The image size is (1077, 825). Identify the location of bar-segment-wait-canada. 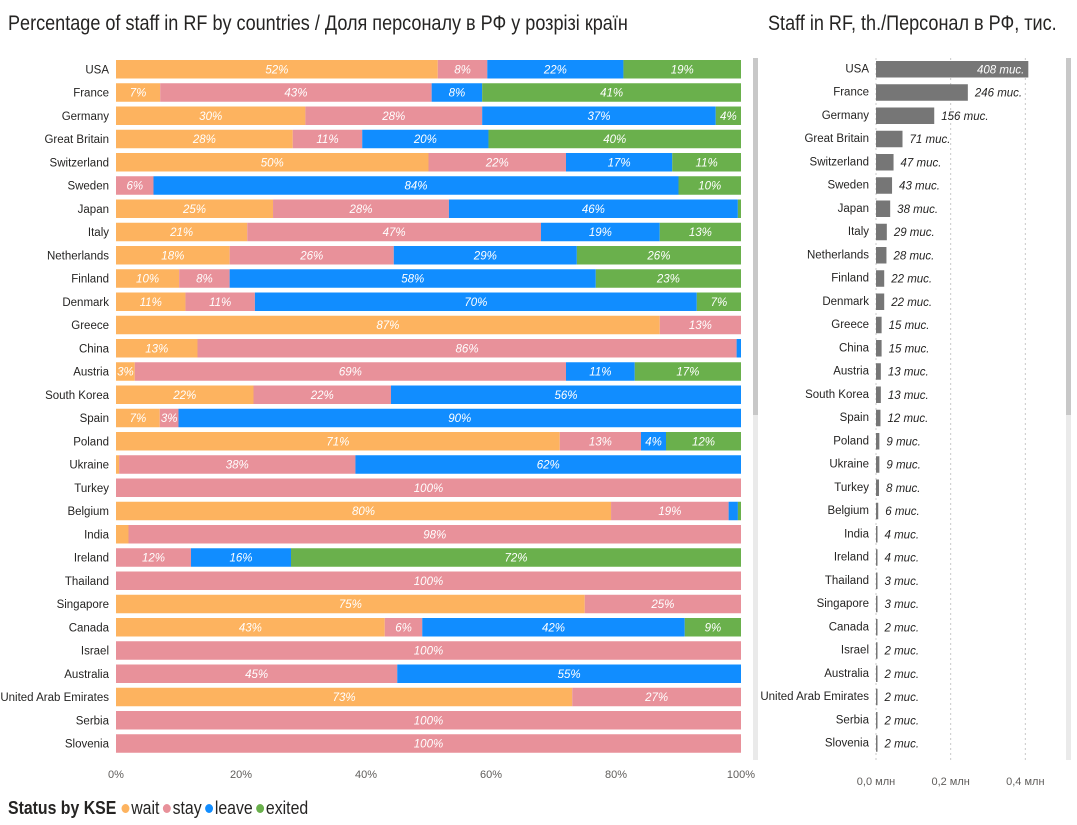
(250, 627).